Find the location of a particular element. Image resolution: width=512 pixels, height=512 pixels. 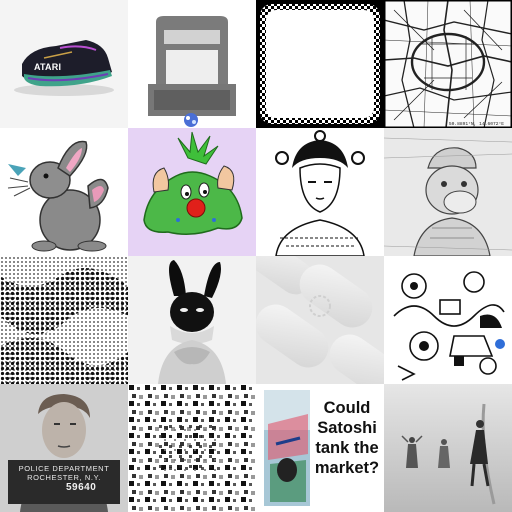

tile-street-map: 50.8891°N, 14.6072°E is located at coordinates (448, 64).